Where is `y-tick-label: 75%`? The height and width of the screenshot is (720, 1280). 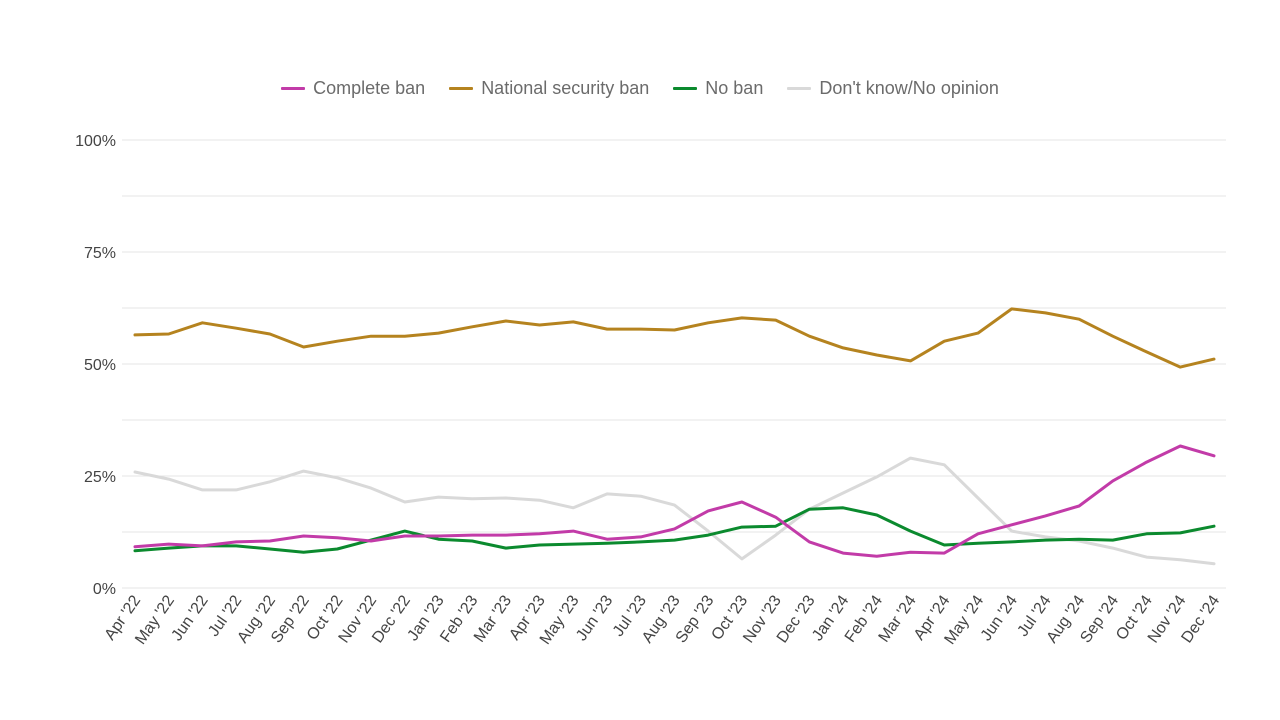
y-tick-label: 75% is located at coordinates (100, 253).